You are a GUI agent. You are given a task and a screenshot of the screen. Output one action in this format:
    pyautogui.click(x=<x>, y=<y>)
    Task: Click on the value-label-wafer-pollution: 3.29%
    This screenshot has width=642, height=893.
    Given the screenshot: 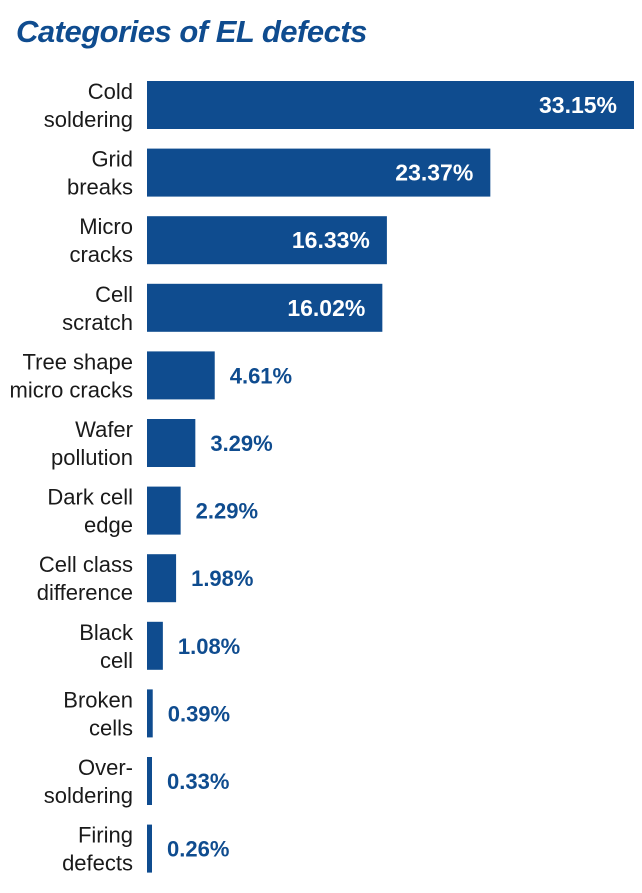 What is the action you would take?
    pyautogui.click(x=241, y=443)
    